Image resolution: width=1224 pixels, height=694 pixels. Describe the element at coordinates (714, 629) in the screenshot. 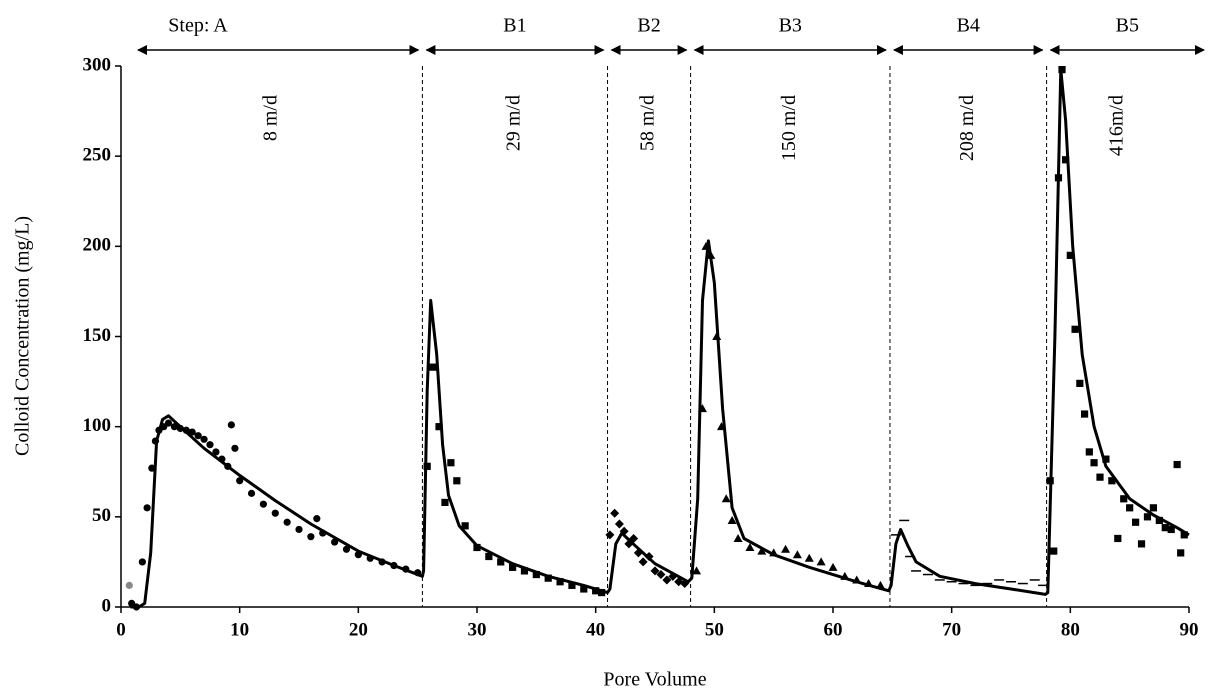

I see `x-tick-label: 50` at that location.